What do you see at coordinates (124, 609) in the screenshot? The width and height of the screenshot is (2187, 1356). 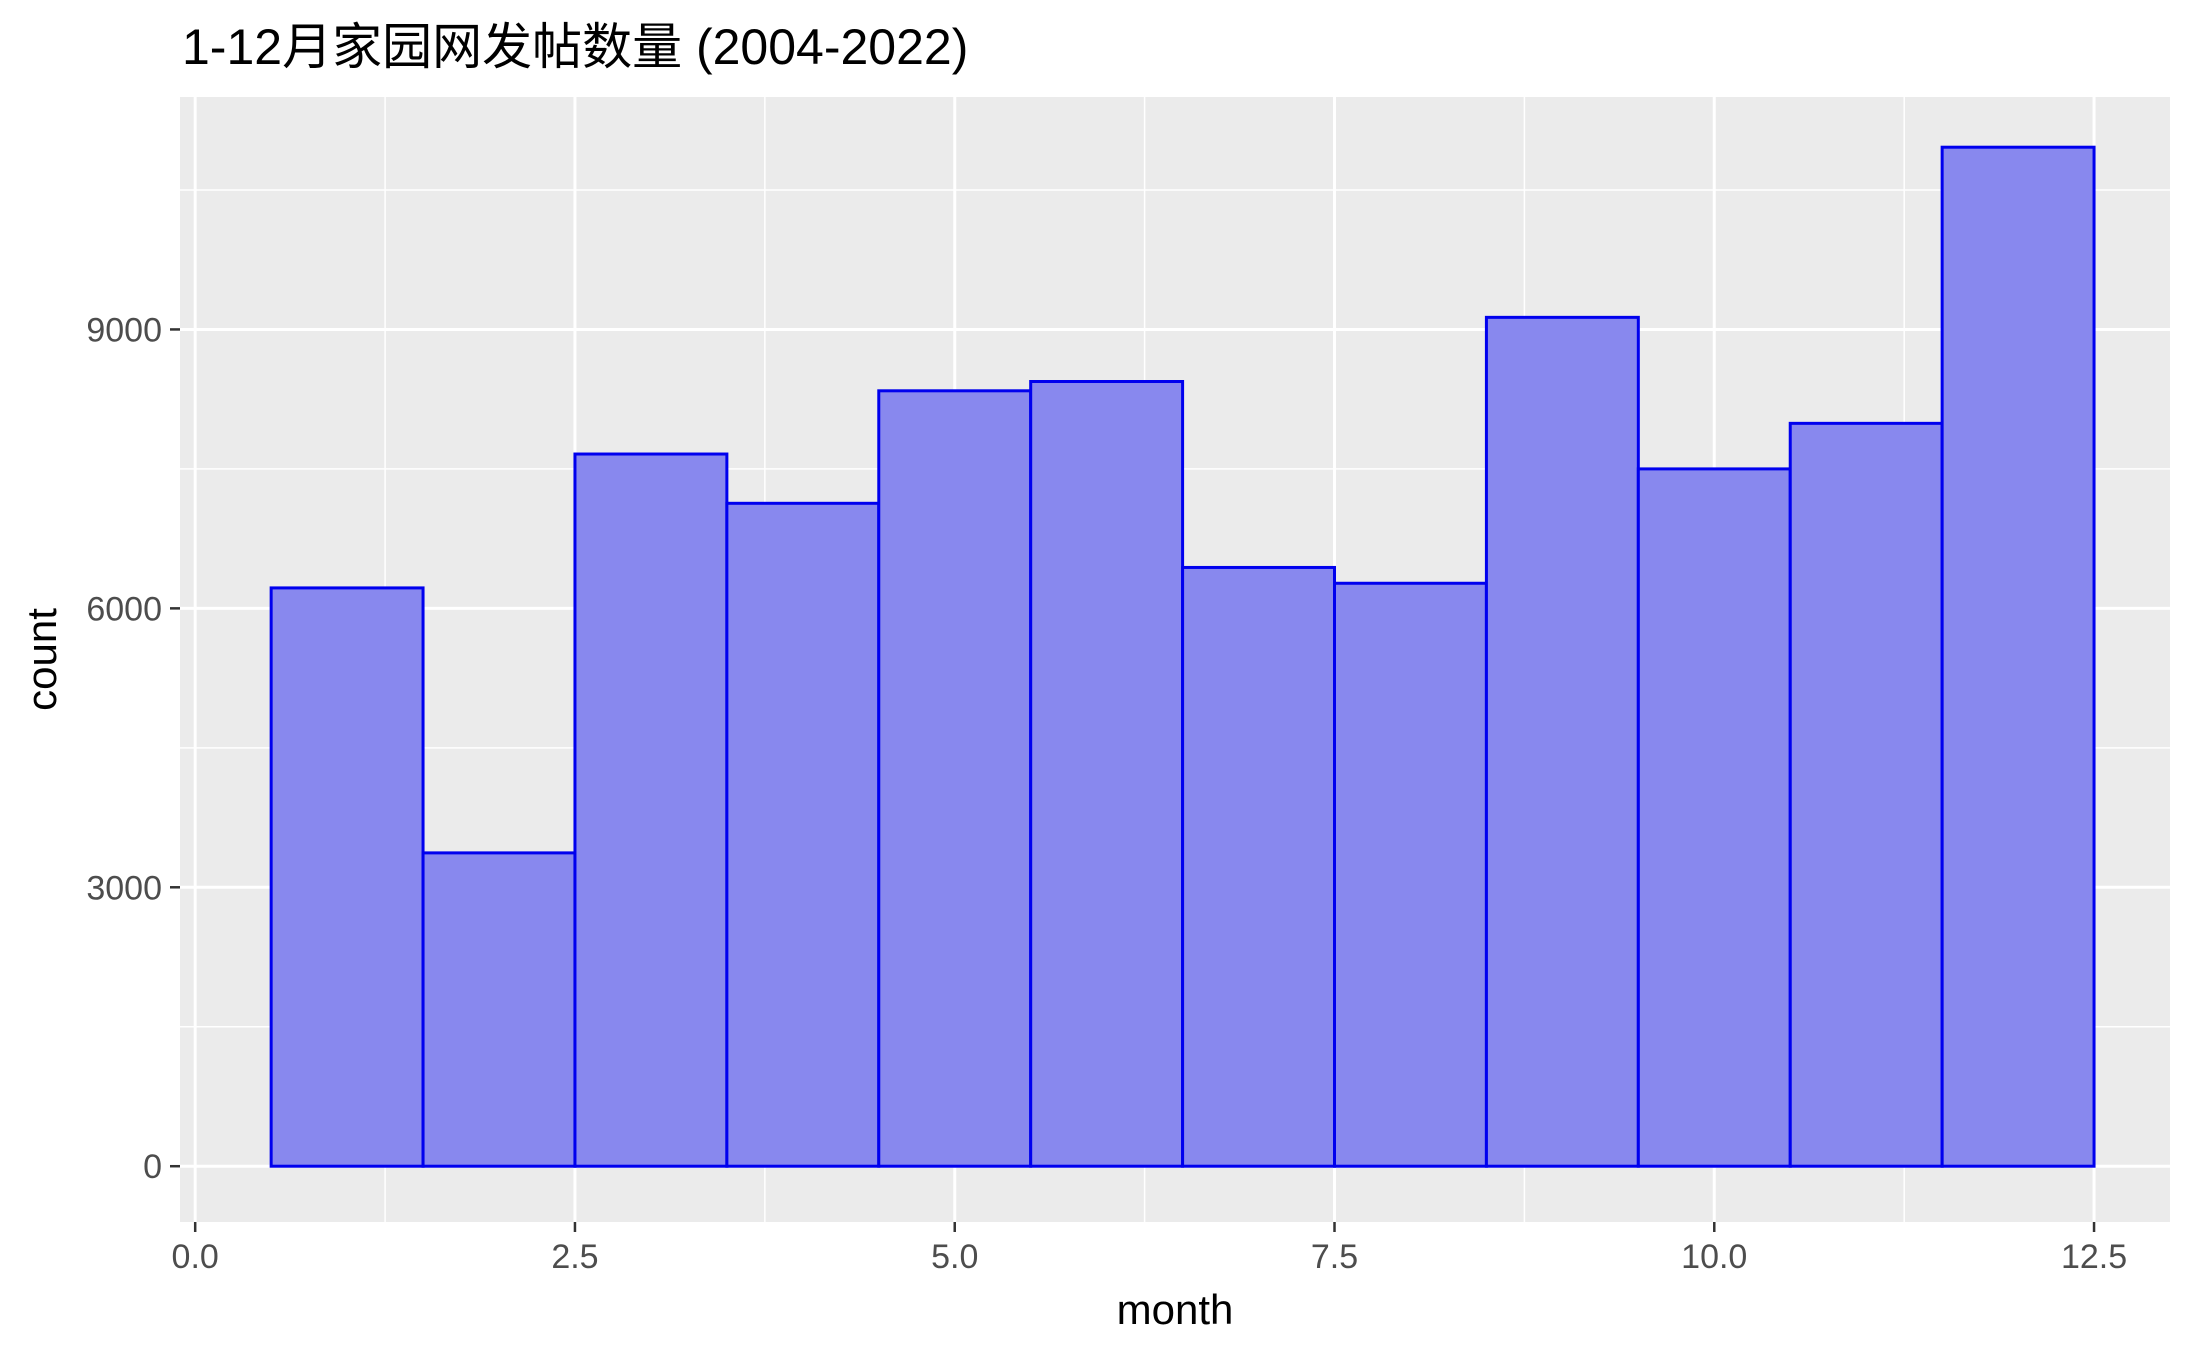 I see `y-tick-label: 6000` at bounding box center [124, 609].